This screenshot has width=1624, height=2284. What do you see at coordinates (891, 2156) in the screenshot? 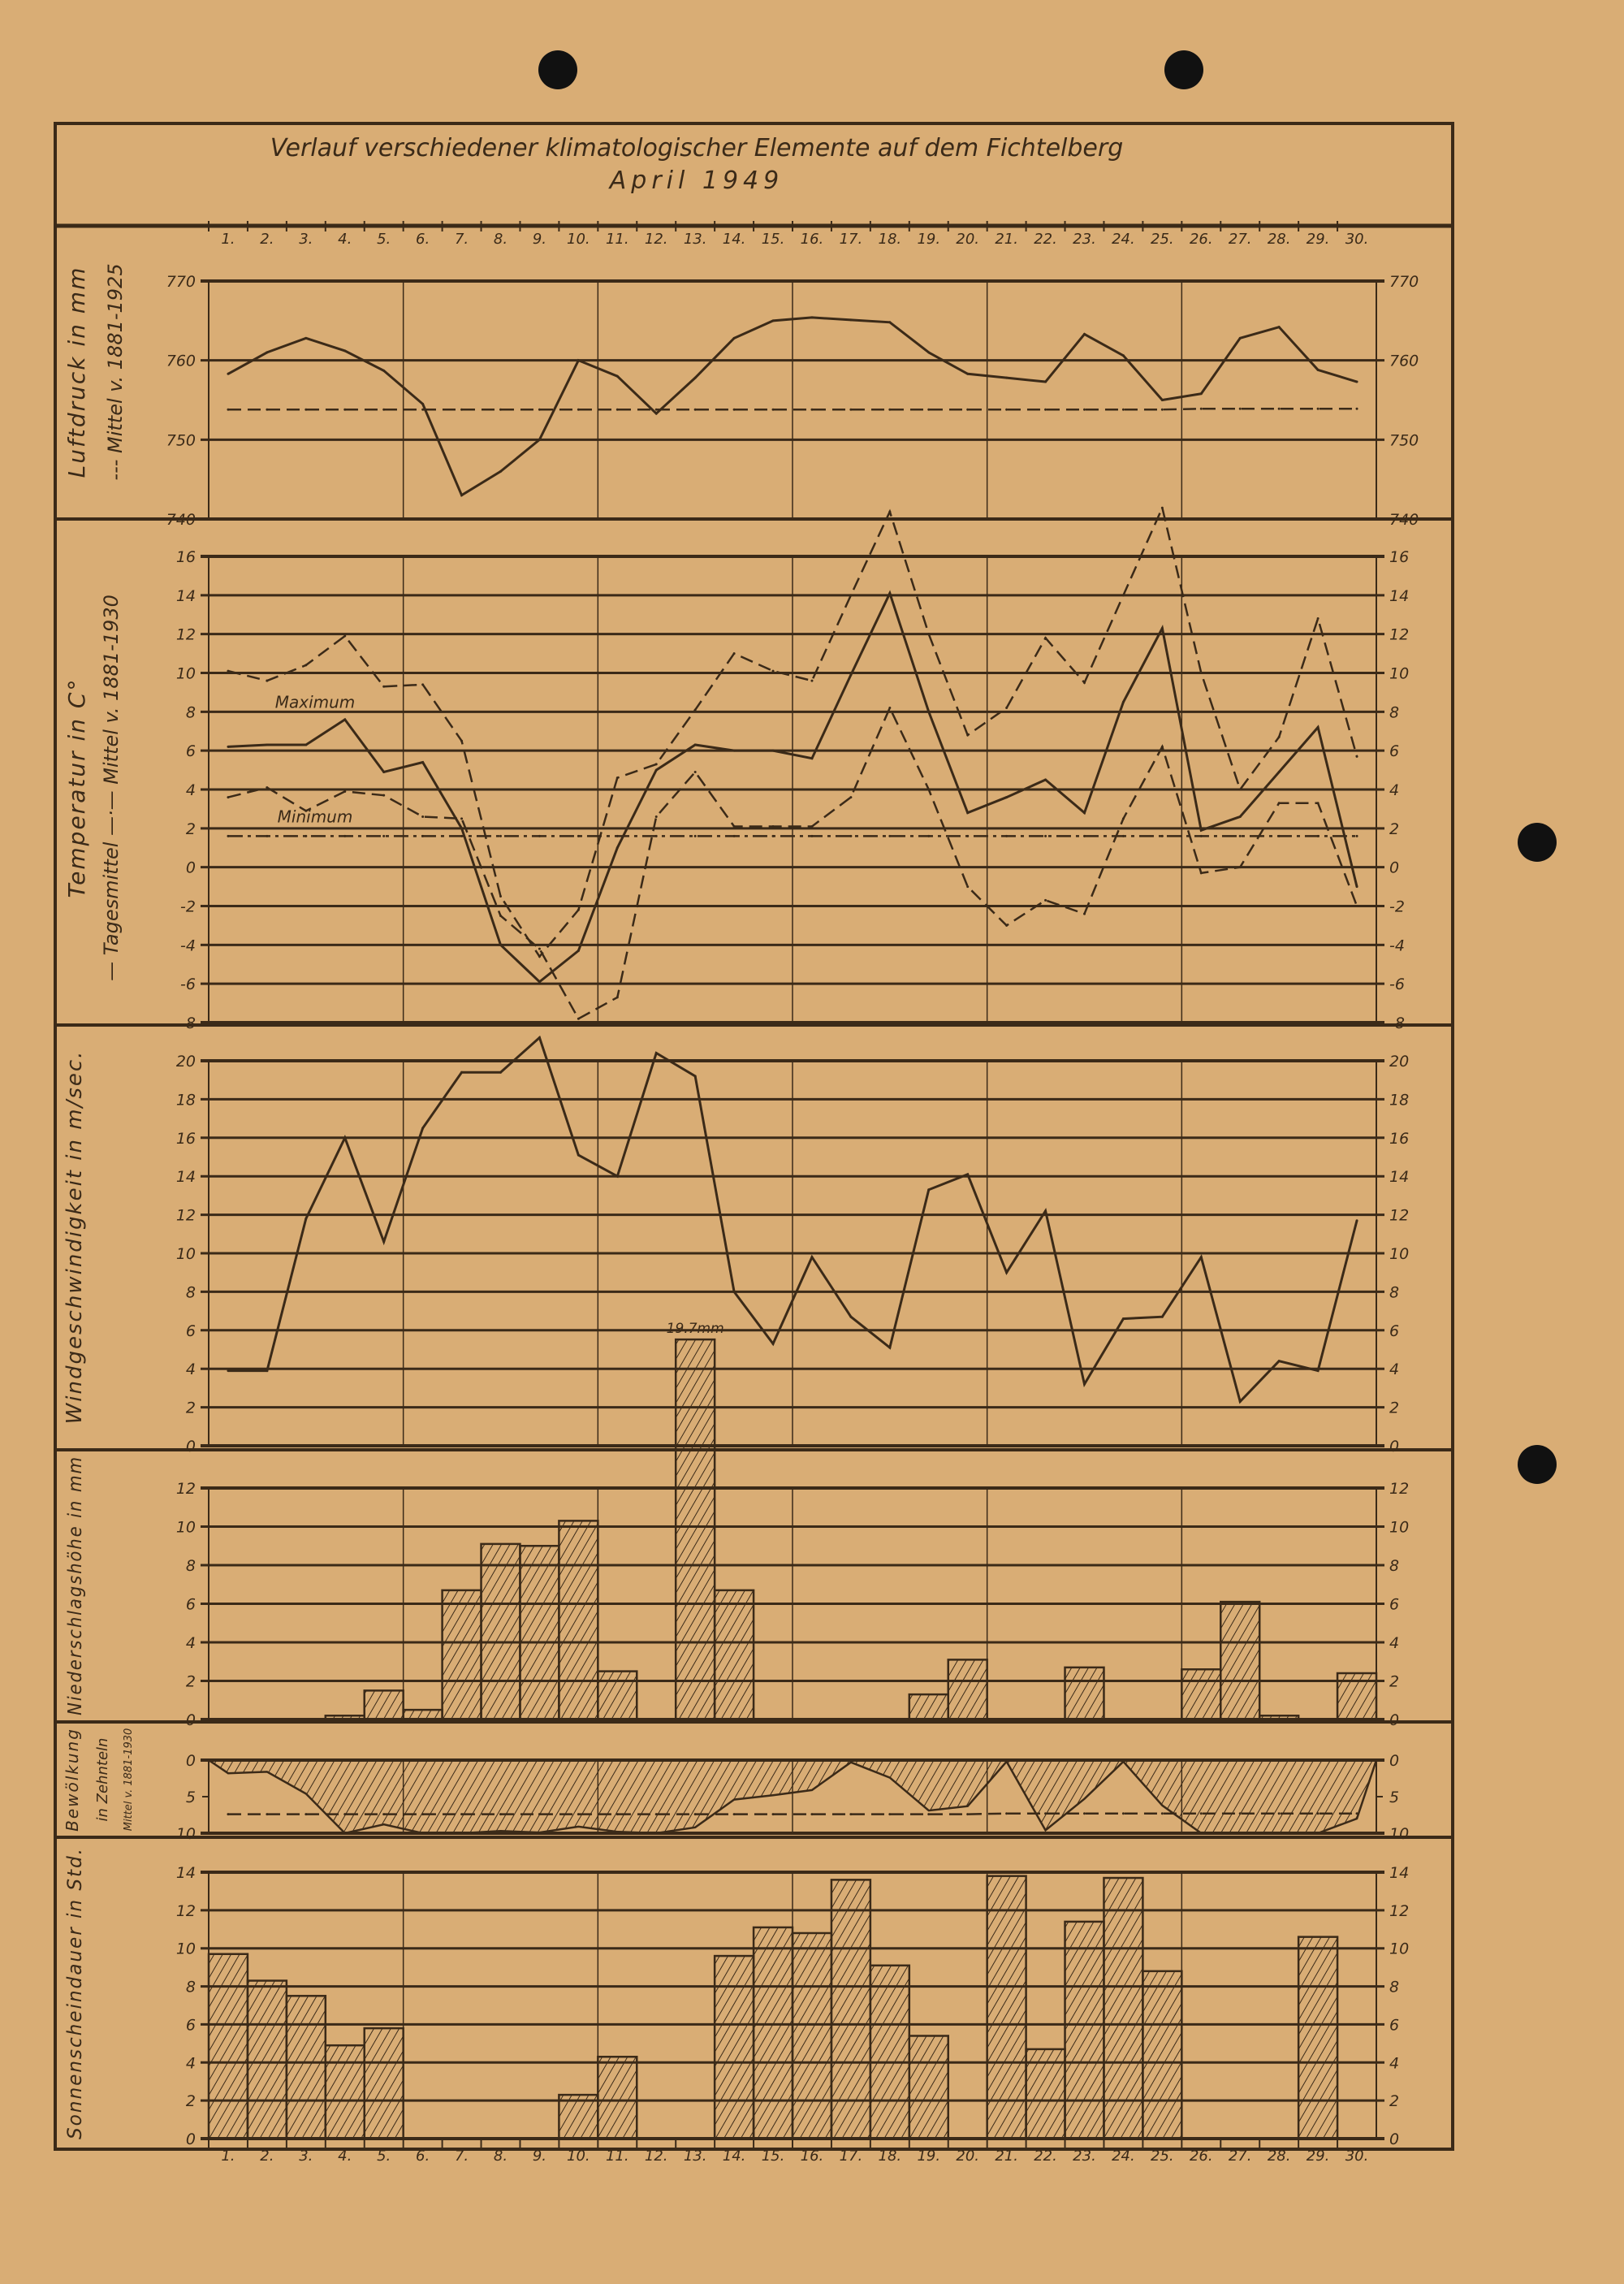
I see `day-label-bottom: 18.` at bounding box center [891, 2156].